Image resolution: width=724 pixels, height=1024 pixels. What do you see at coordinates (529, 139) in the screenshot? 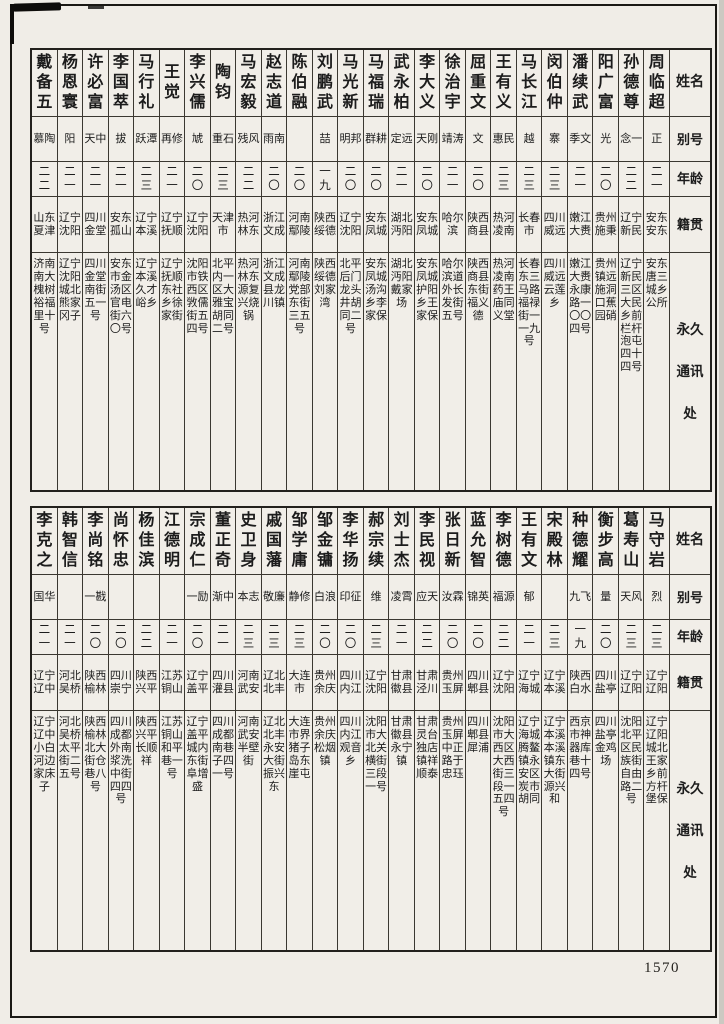
I see `person-alias: 越` at bounding box center [529, 139].